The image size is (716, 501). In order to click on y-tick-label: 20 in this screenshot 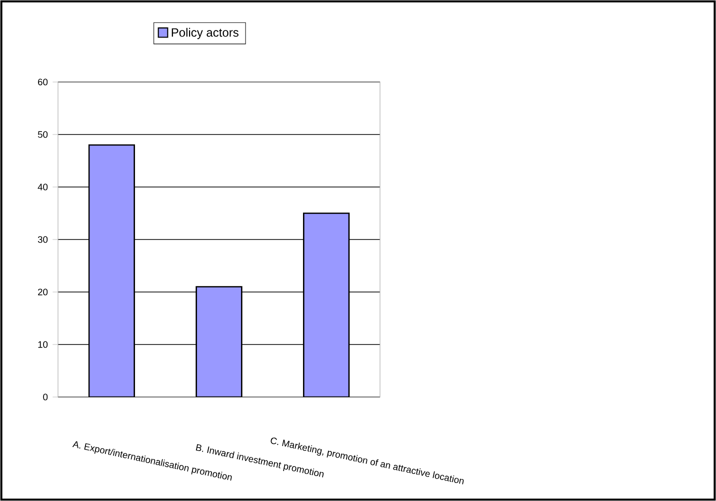, I will do `click(43, 292)`.